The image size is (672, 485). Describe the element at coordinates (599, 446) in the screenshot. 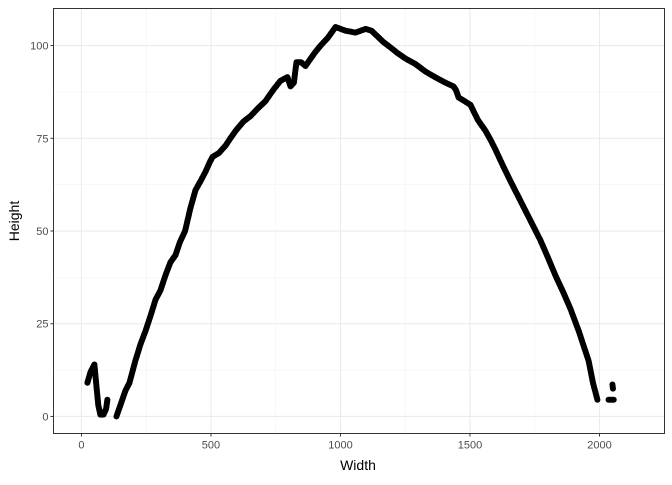

I see `x-tick-label: 2000` at that location.